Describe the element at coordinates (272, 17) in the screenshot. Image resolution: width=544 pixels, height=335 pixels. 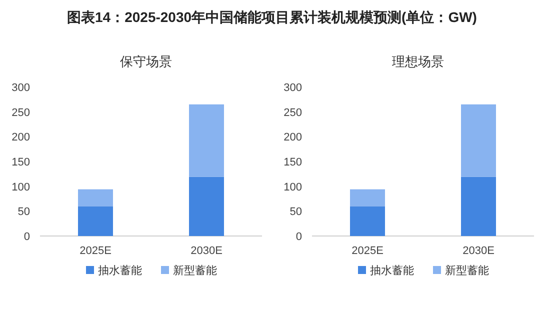
I see `chart-title: 图表14：2025-2030年中国储能项目累计装机规模预测(单位：GW)` at that location.